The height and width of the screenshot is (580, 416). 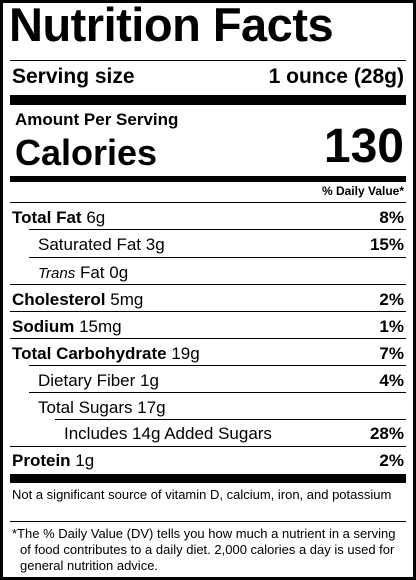 What do you see at coordinates (171, 25) in the screenshot?
I see `label-title: Nutrition Facts` at bounding box center [171, 25].